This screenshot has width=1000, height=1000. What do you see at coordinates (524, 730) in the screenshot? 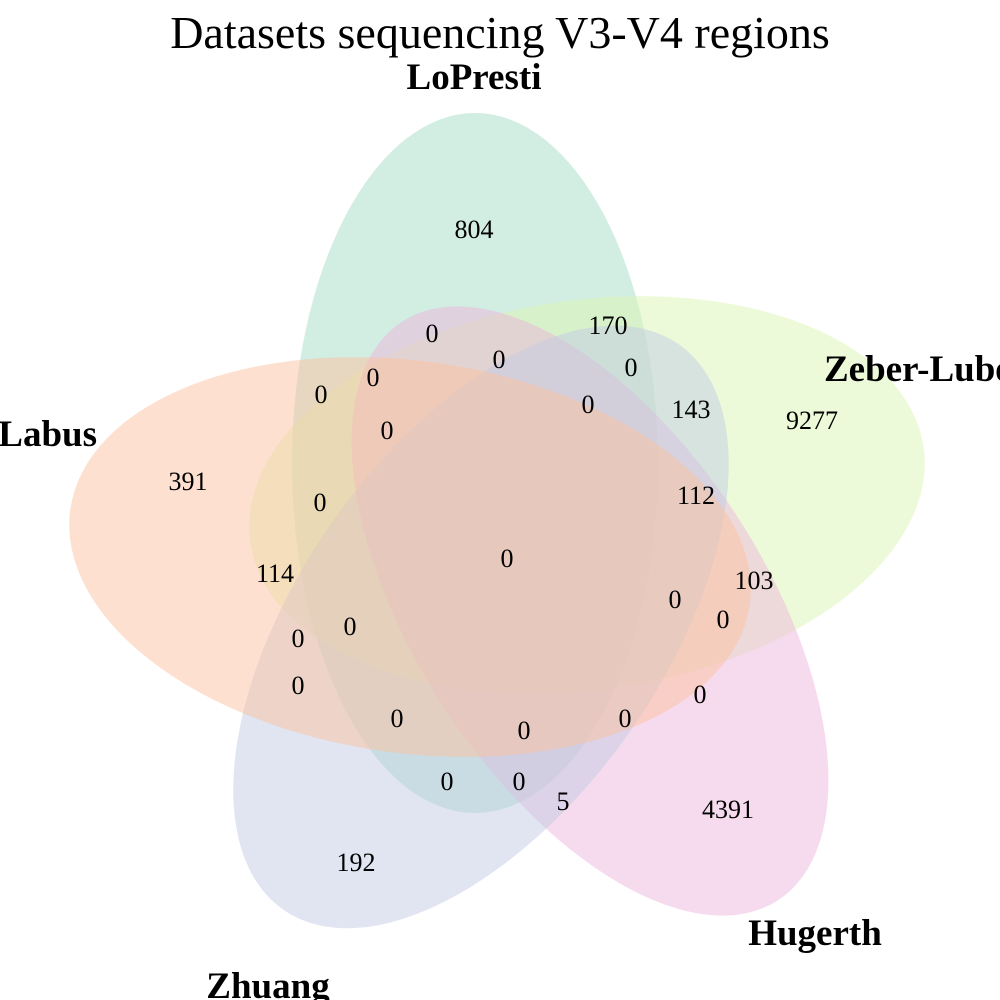
I see `region-count-z17: 0` at bounding box center [524, 730].